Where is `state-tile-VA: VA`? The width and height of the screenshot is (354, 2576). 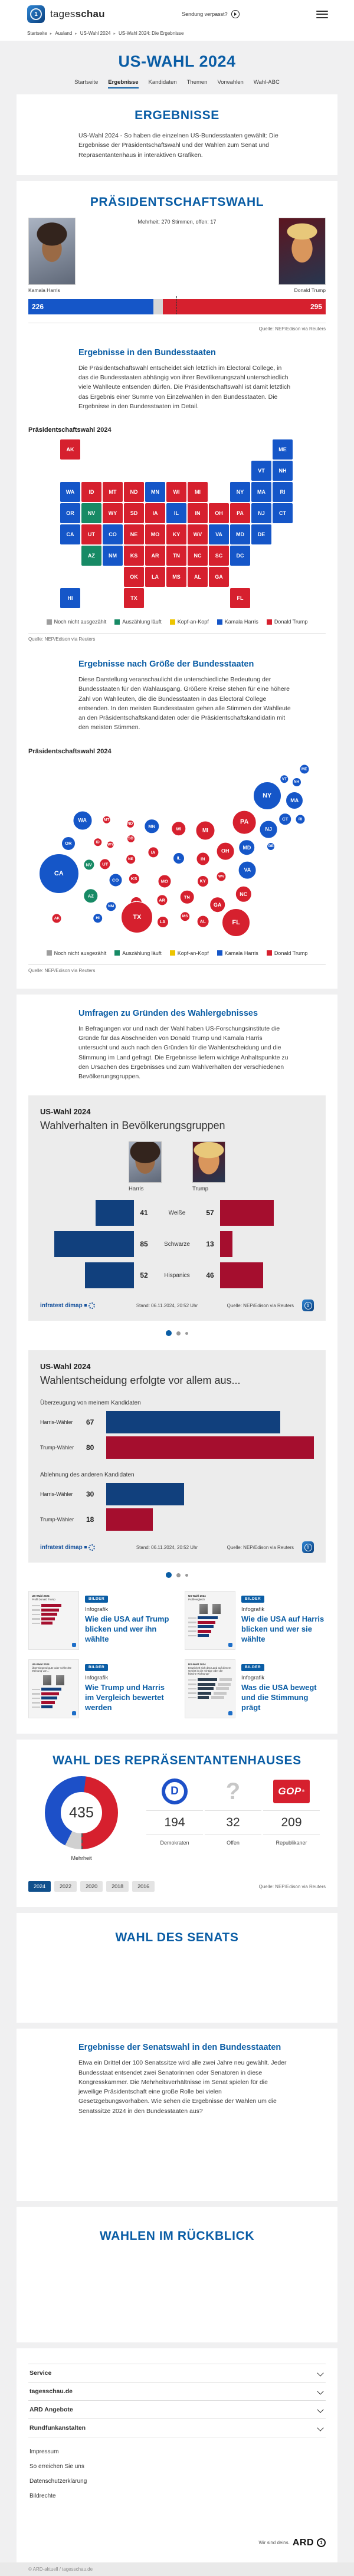 state-tile-VA: VA is located at coordinates (219, 534).